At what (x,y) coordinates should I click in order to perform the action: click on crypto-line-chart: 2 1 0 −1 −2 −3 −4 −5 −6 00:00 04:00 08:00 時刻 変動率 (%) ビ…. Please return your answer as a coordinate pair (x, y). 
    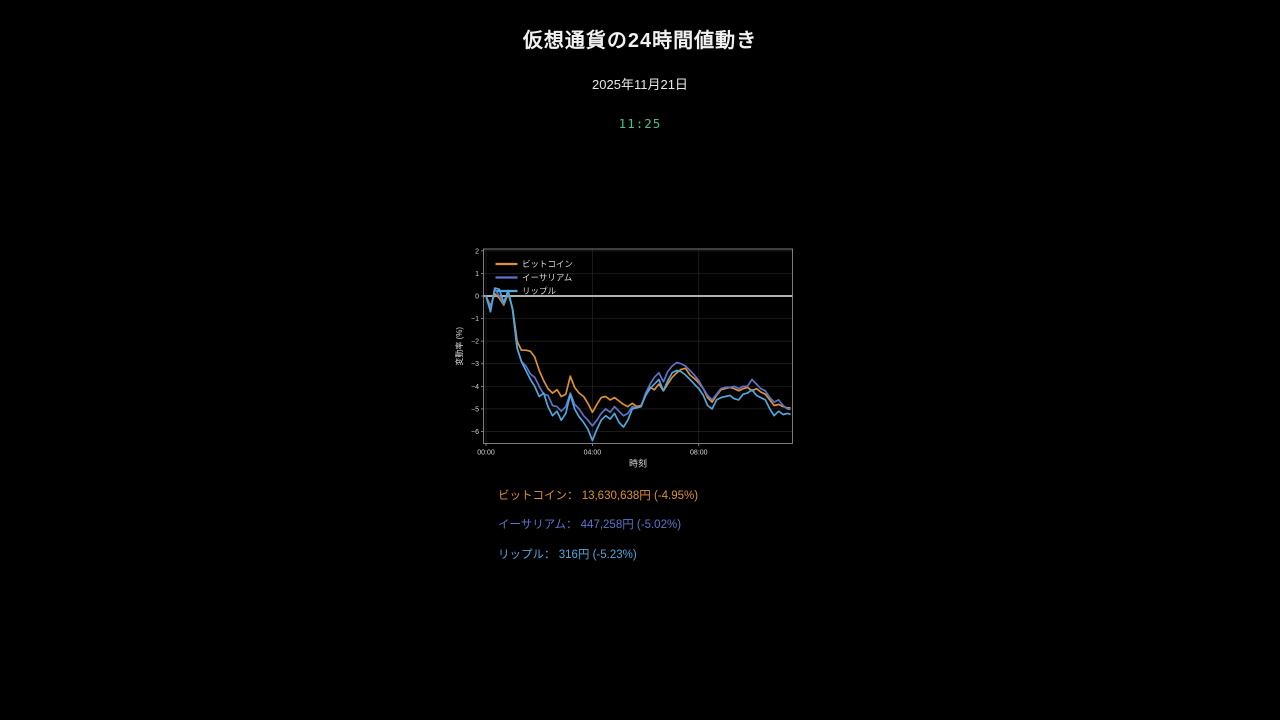
    Looking at the image, I should click on (623, 358).